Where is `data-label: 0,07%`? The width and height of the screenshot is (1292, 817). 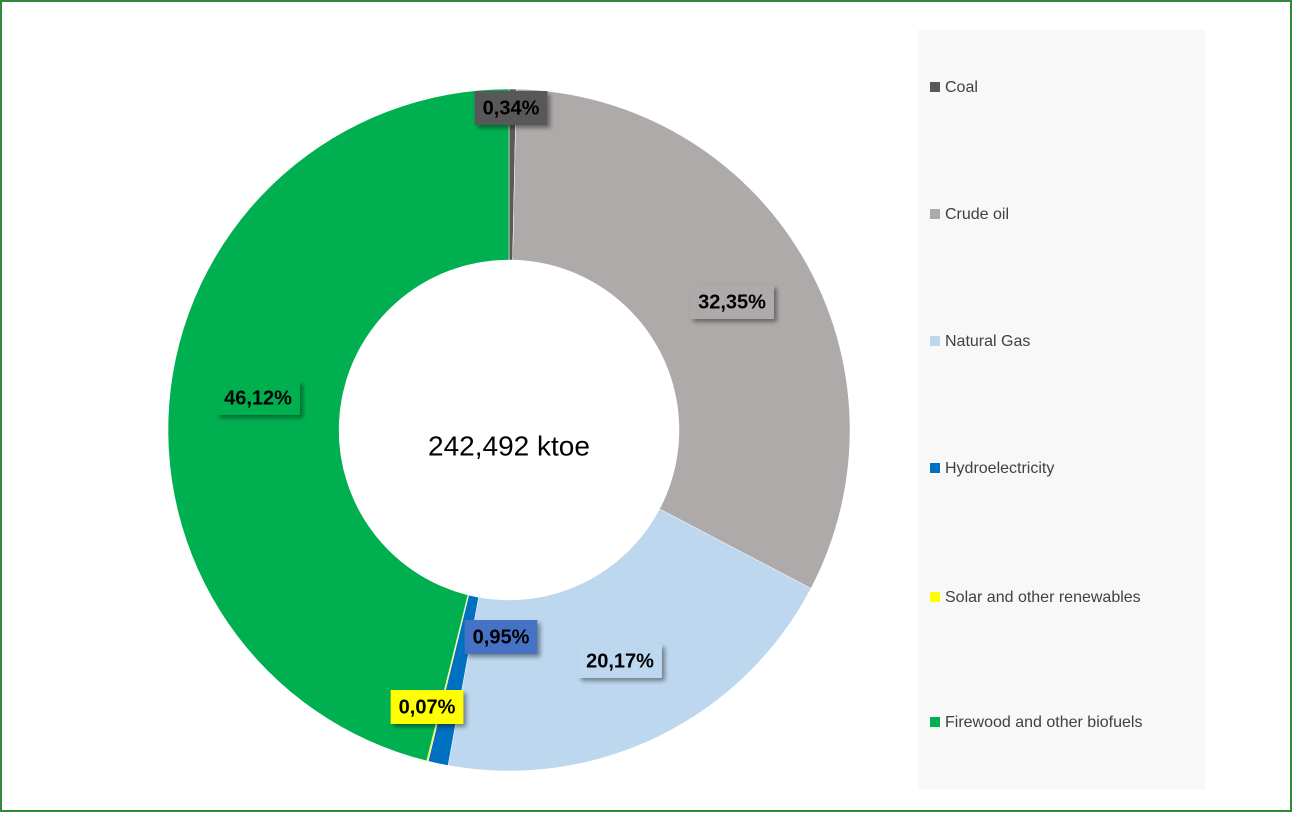 data-label: 0,07% is located at coordinates (427, 707).